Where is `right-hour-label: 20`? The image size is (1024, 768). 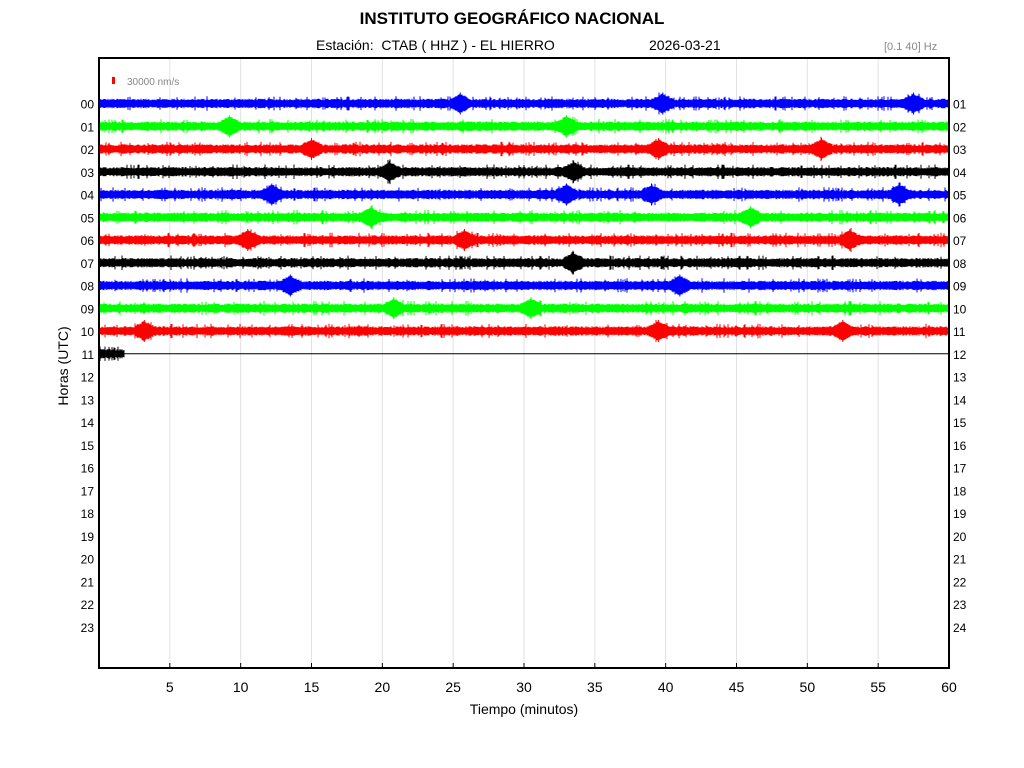 right-hour-label: 20 is located at coordinates (960, 537).